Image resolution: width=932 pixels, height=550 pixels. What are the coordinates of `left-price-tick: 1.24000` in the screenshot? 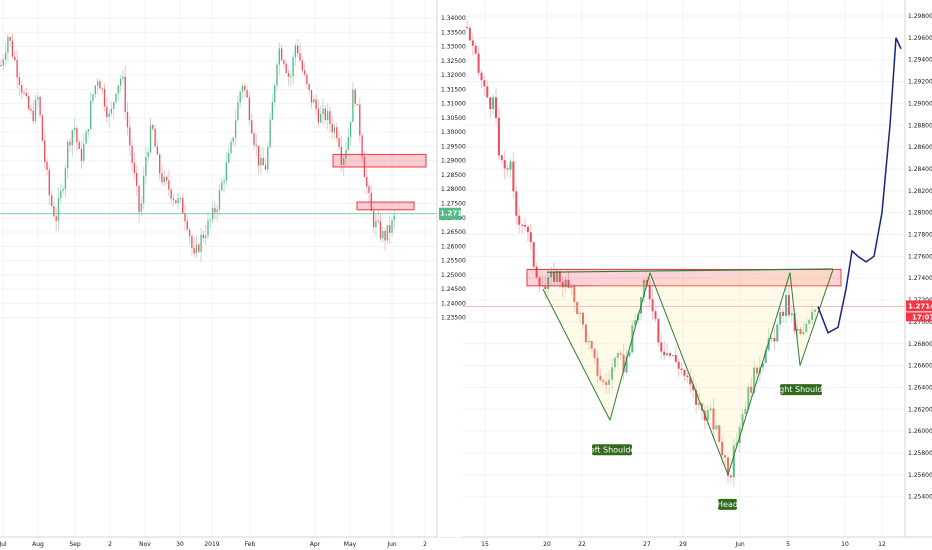 It's located at (453, 303).